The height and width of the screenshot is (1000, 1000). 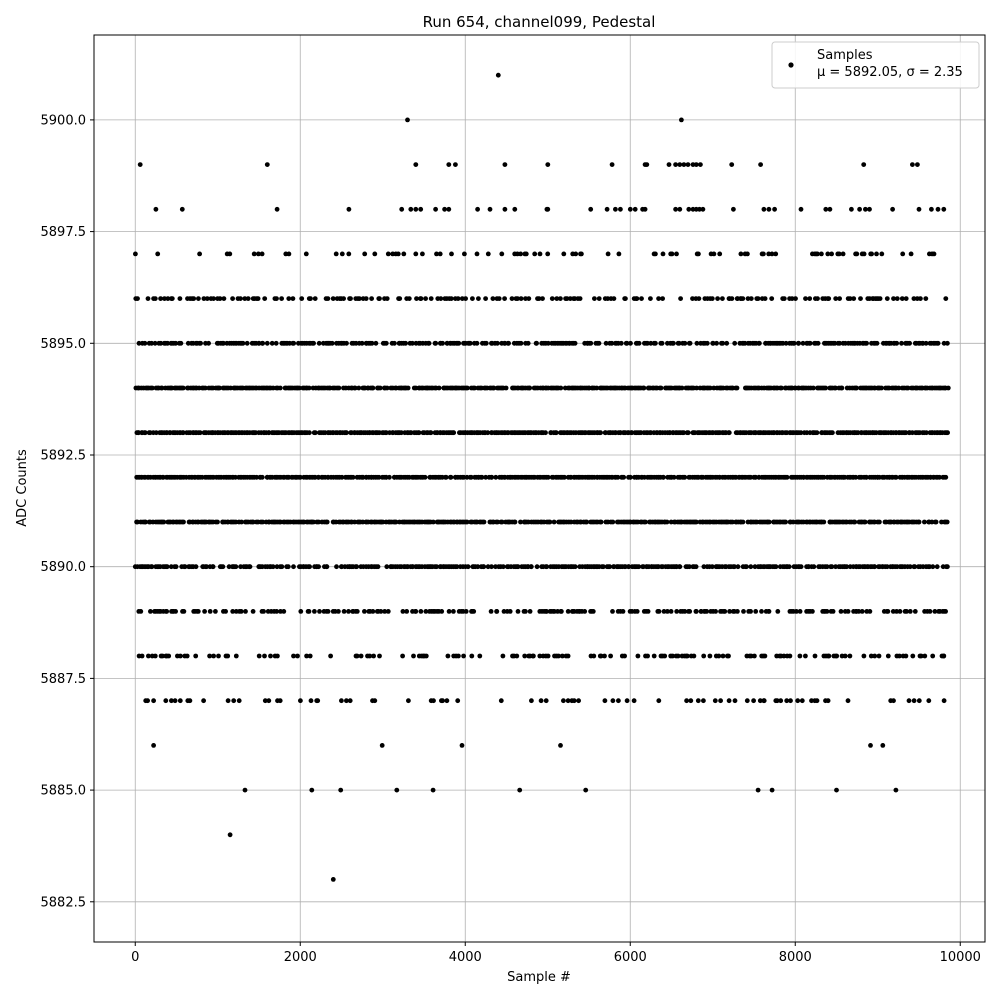 I want to click on x-axis-ticks: 0 2000 4000 6000 8000 10000, so click(x=556, y=953).